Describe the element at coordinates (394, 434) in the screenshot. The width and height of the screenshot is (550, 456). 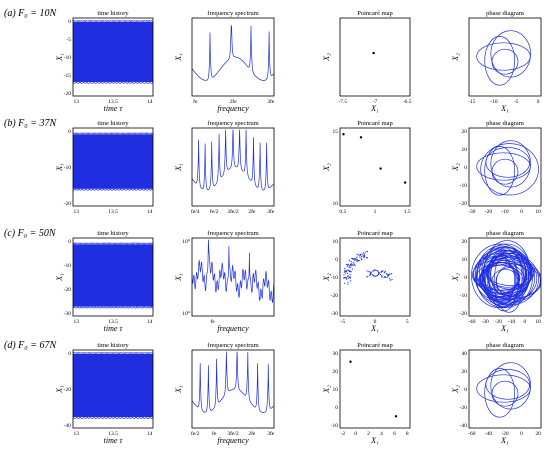
I see `x-tick-label: 6` at that location.